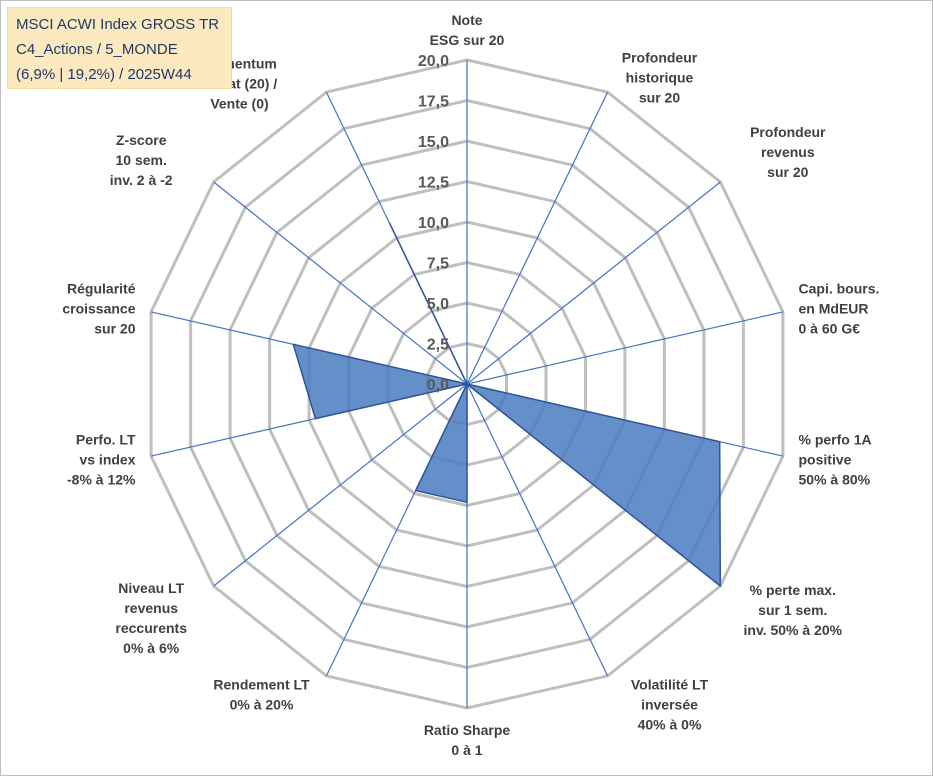 This screenshot has width=933, height=776. I want to click on axis-label-line: Z-score, so click(141, 140).